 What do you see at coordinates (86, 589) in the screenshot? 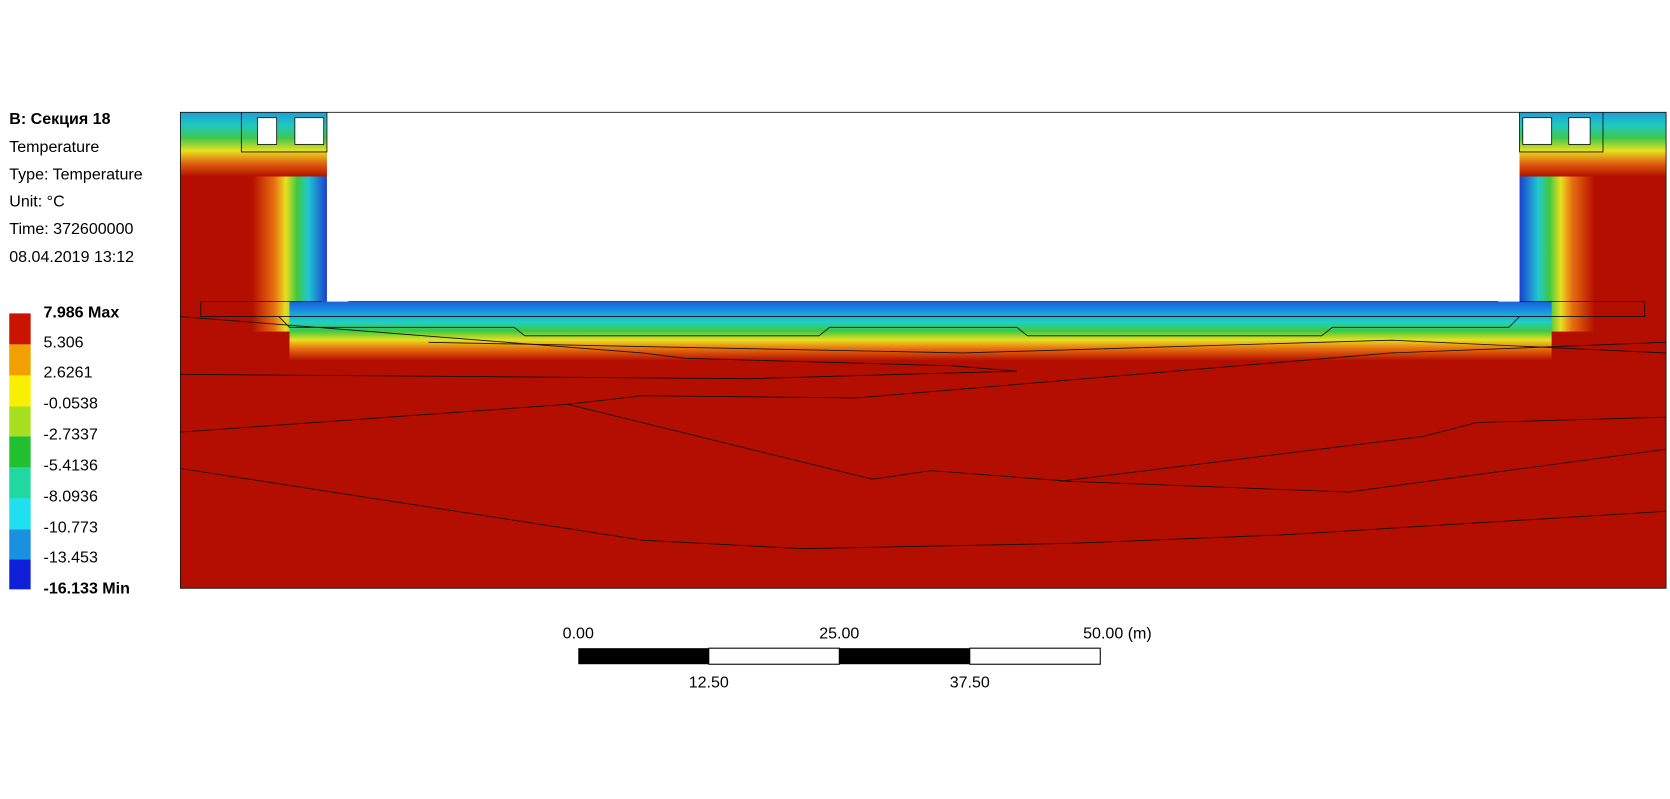
I see `legend-label: -16.133 Min` at bounding box center [86, 589].